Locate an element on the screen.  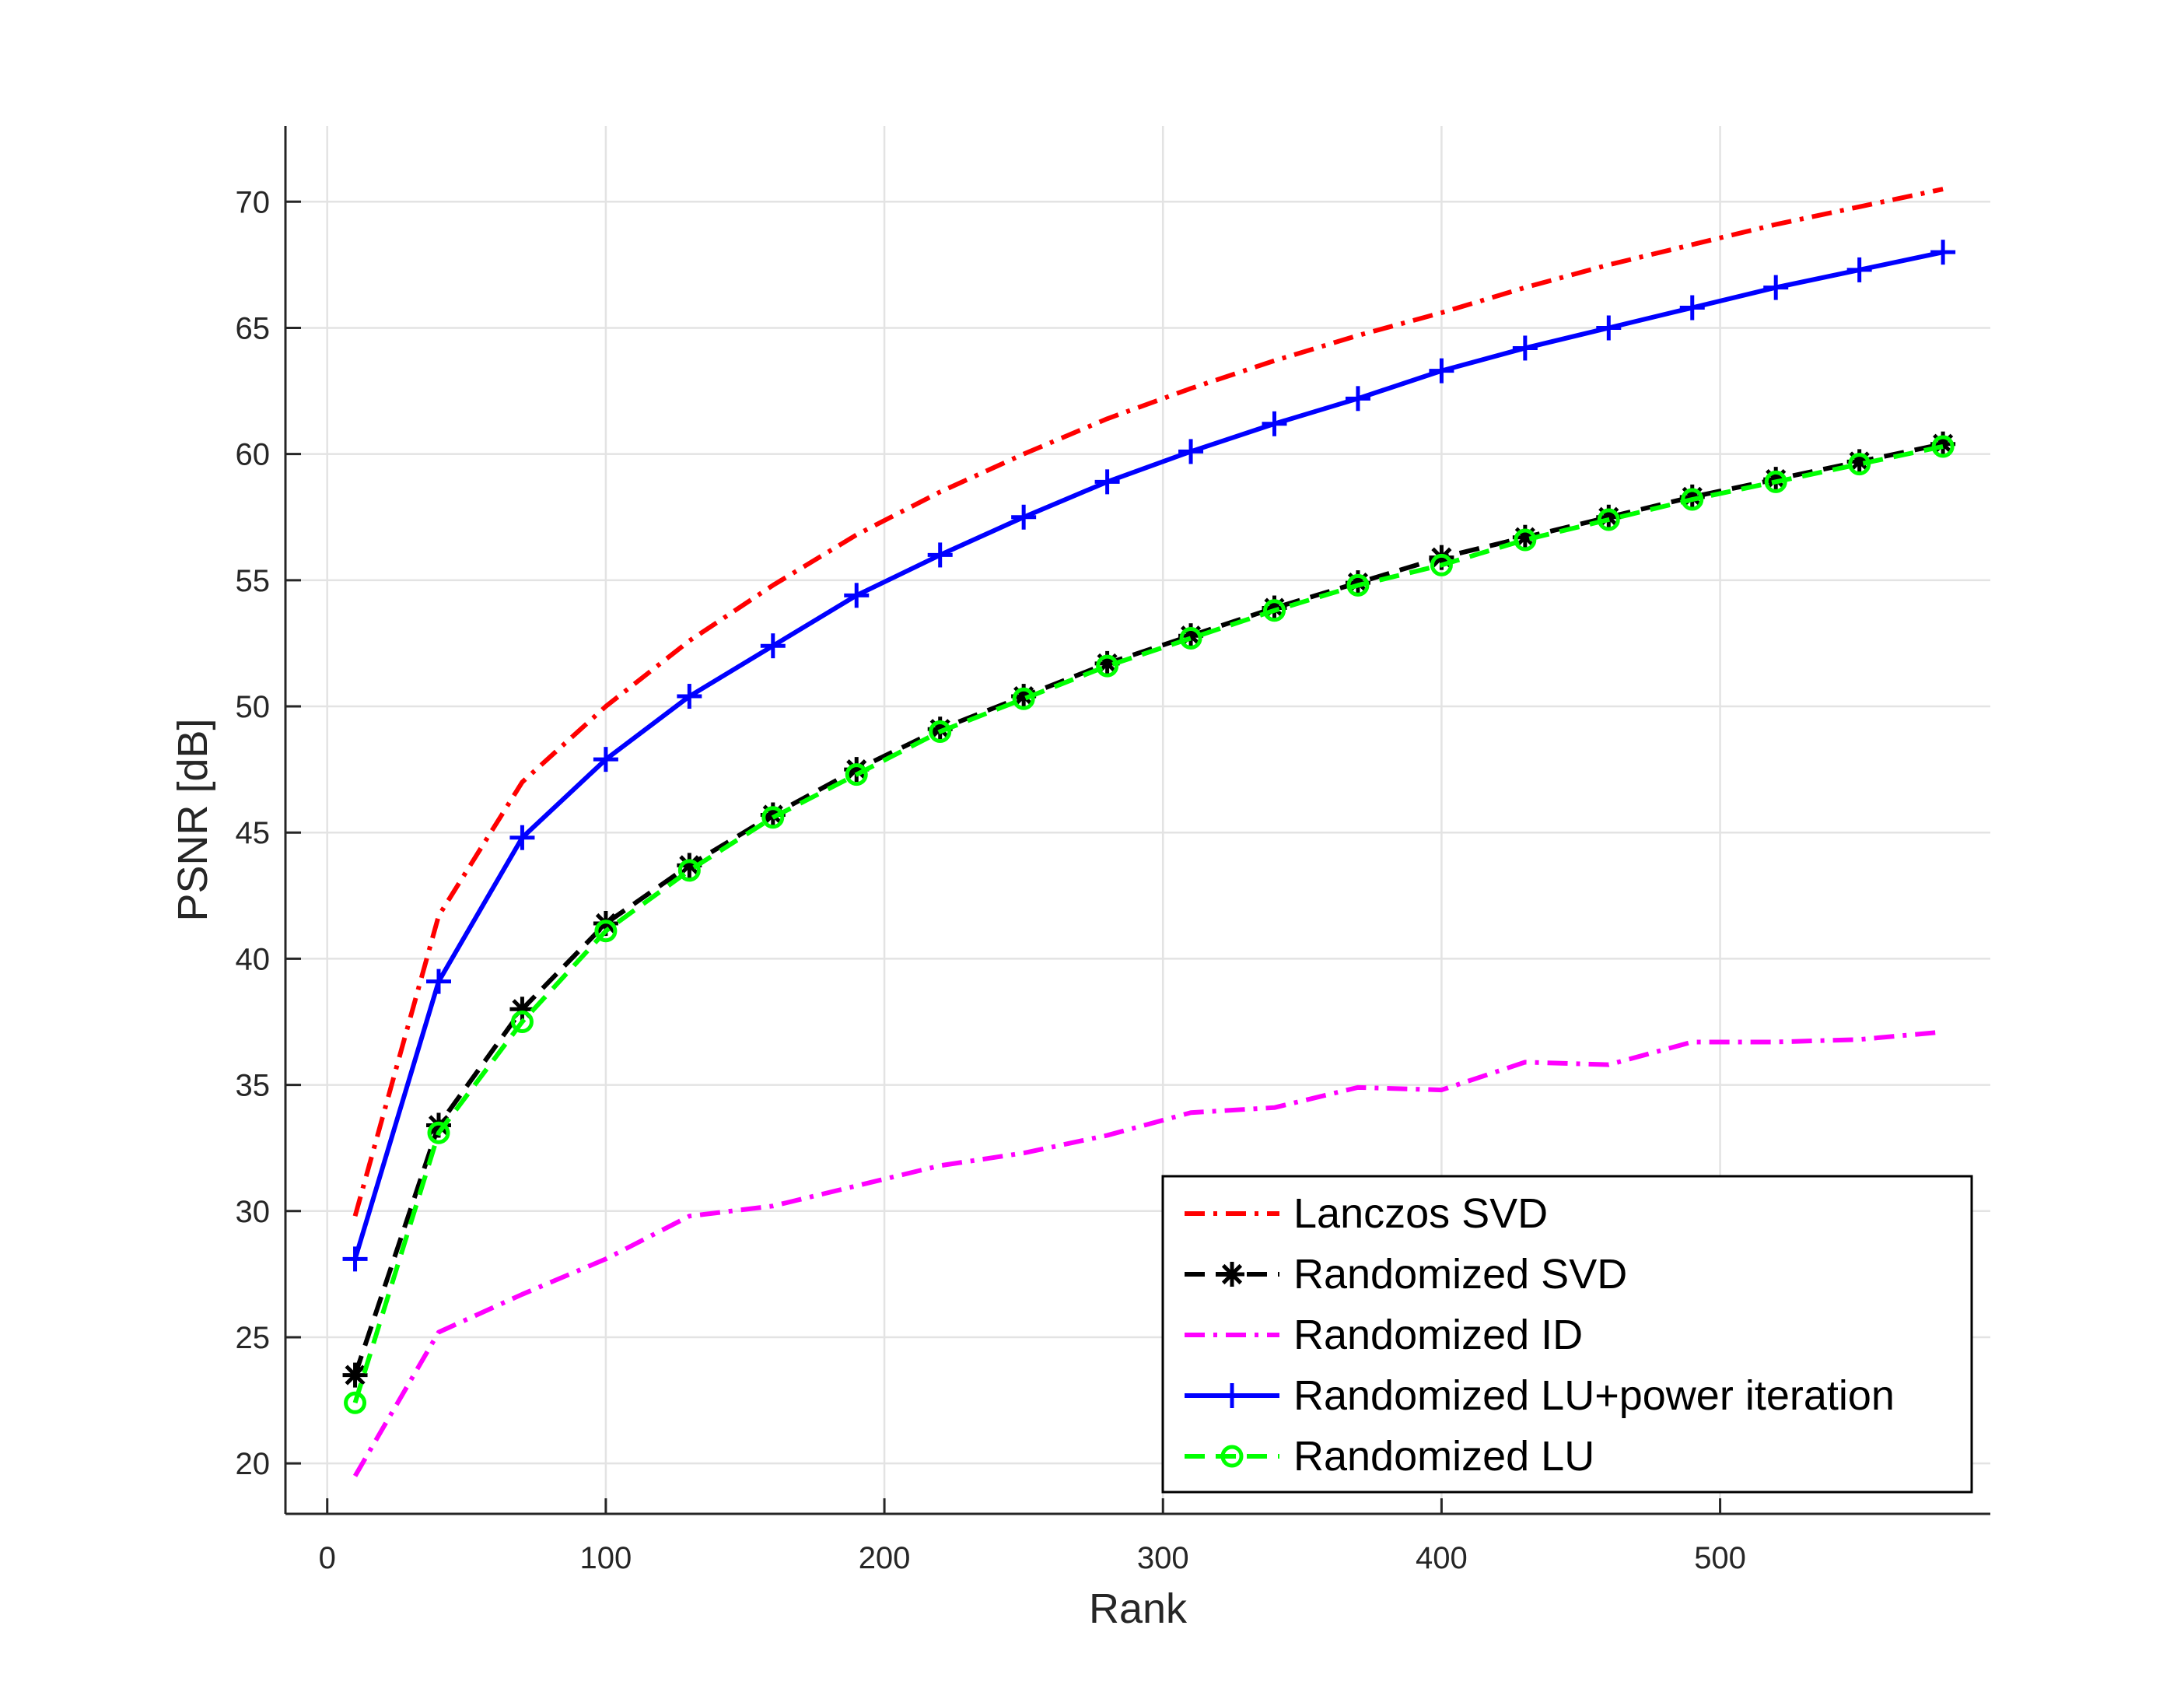
y-tick-label: 20 is located at coordinates (254, 1464).